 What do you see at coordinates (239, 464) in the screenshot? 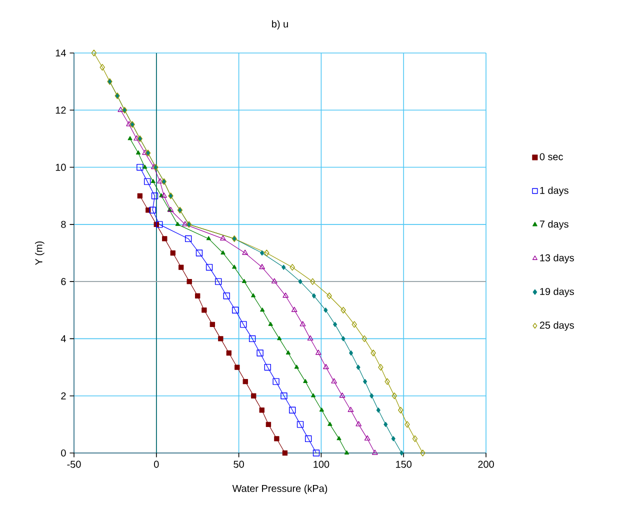
I see `x-tick-label: 50` at bounding box center [239, 464].